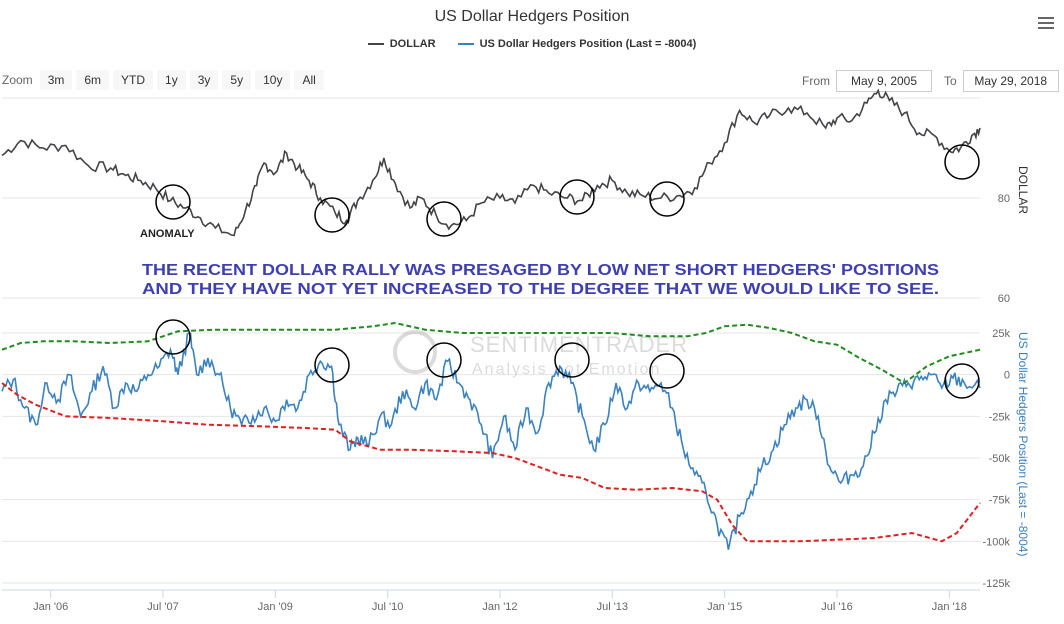  What do you see at coordinates (499, 607) in the screenshot?
I see `x-tick-label-4: Jan '12` at bounding box center [499, 607].